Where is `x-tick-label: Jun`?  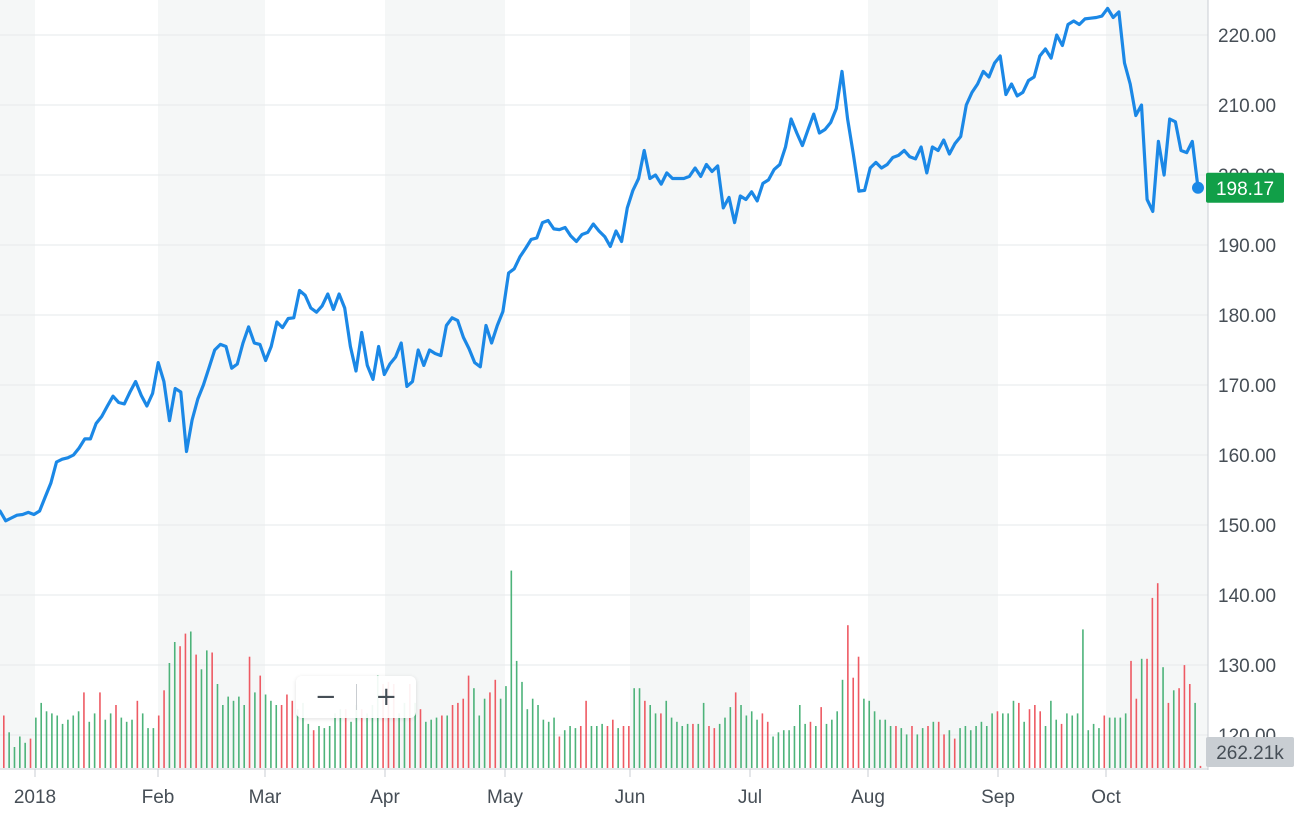
x-tick-label: Jun is located at coordinates (630, 797).